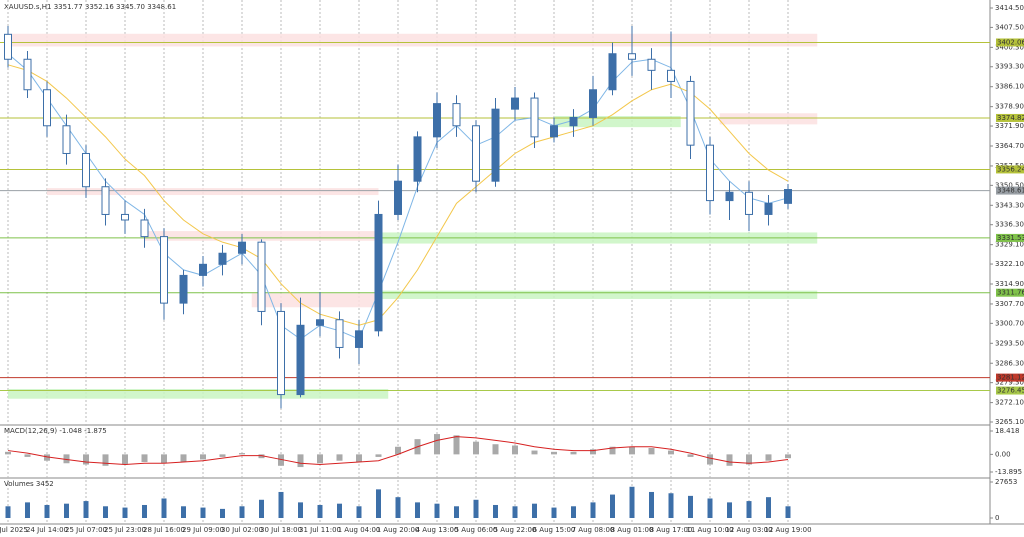  I want to click on x-tick-label: 25 Jul 07:00, so click(86, 530).